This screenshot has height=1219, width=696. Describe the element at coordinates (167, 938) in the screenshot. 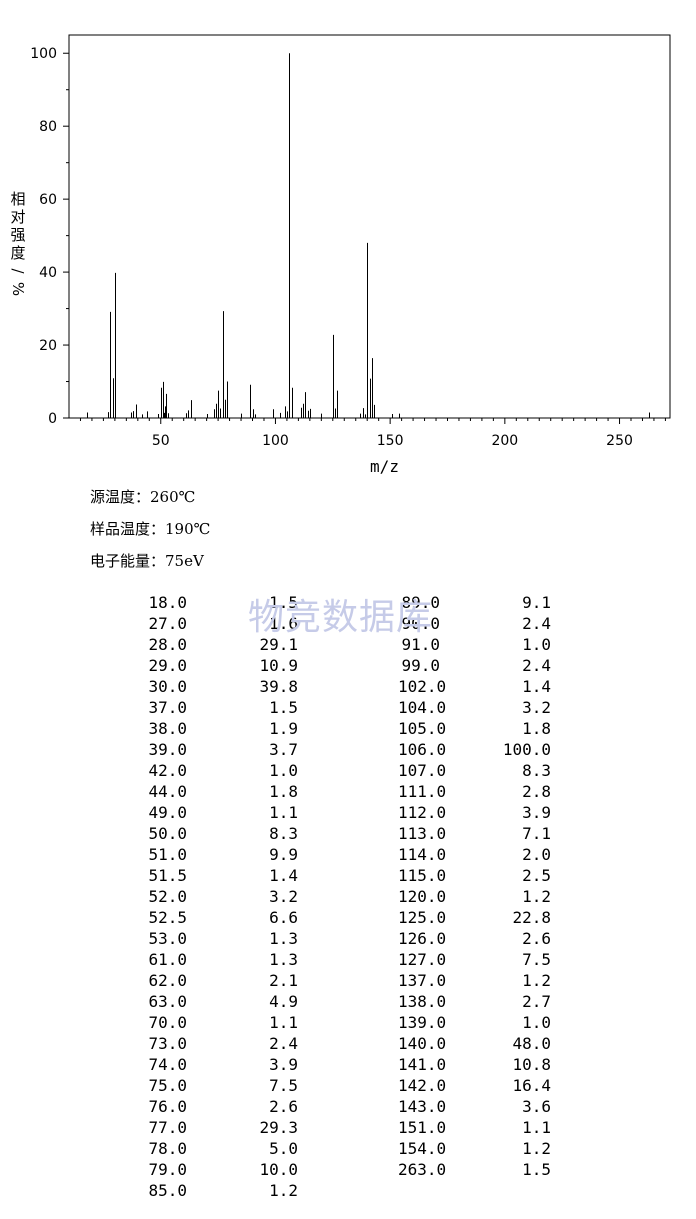

I see `peak-mz: 53.0` at that location.